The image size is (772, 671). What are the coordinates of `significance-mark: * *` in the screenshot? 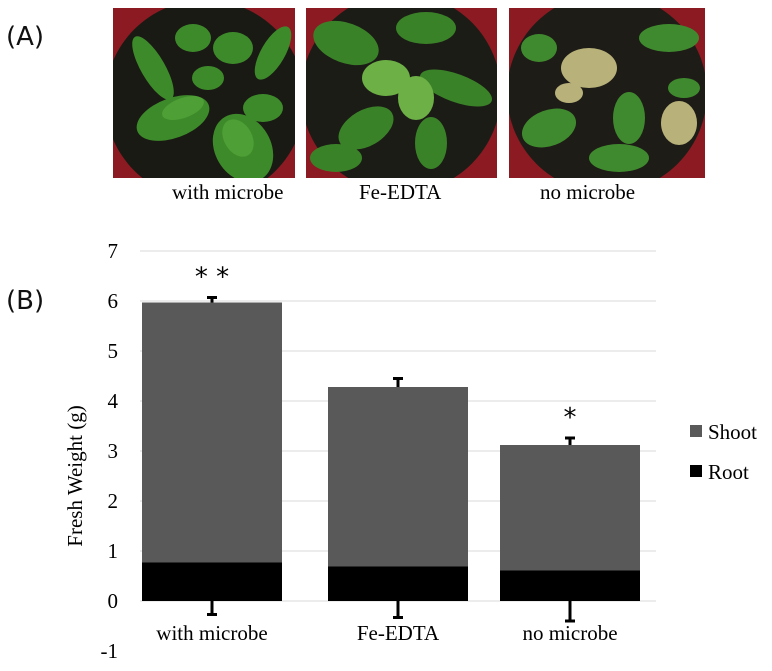 It's located at (212, 278).